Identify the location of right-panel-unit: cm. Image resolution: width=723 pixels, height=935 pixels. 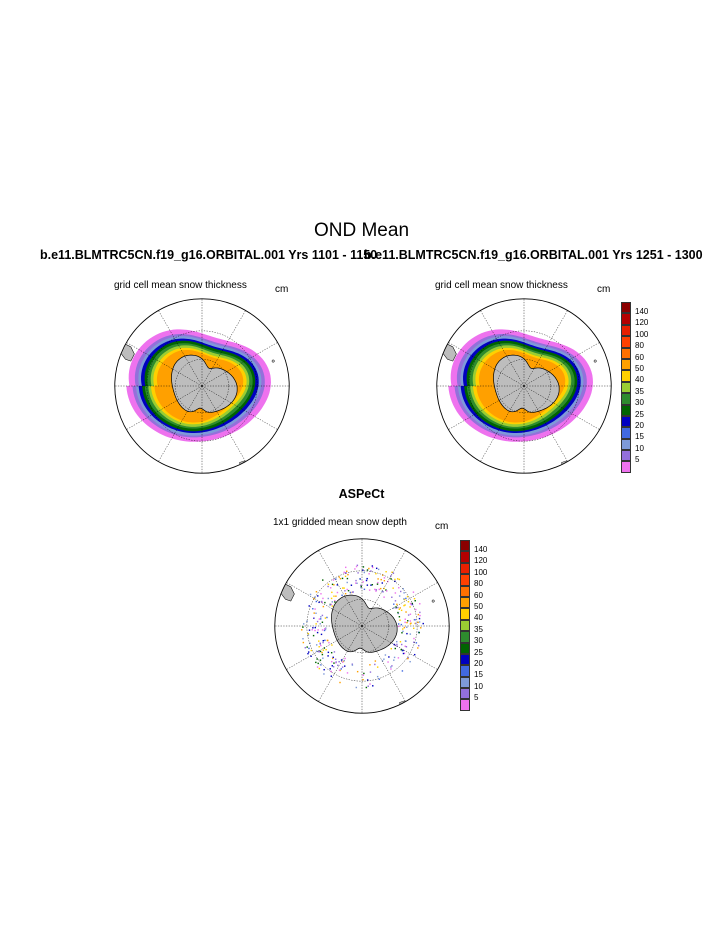
(604, 289).